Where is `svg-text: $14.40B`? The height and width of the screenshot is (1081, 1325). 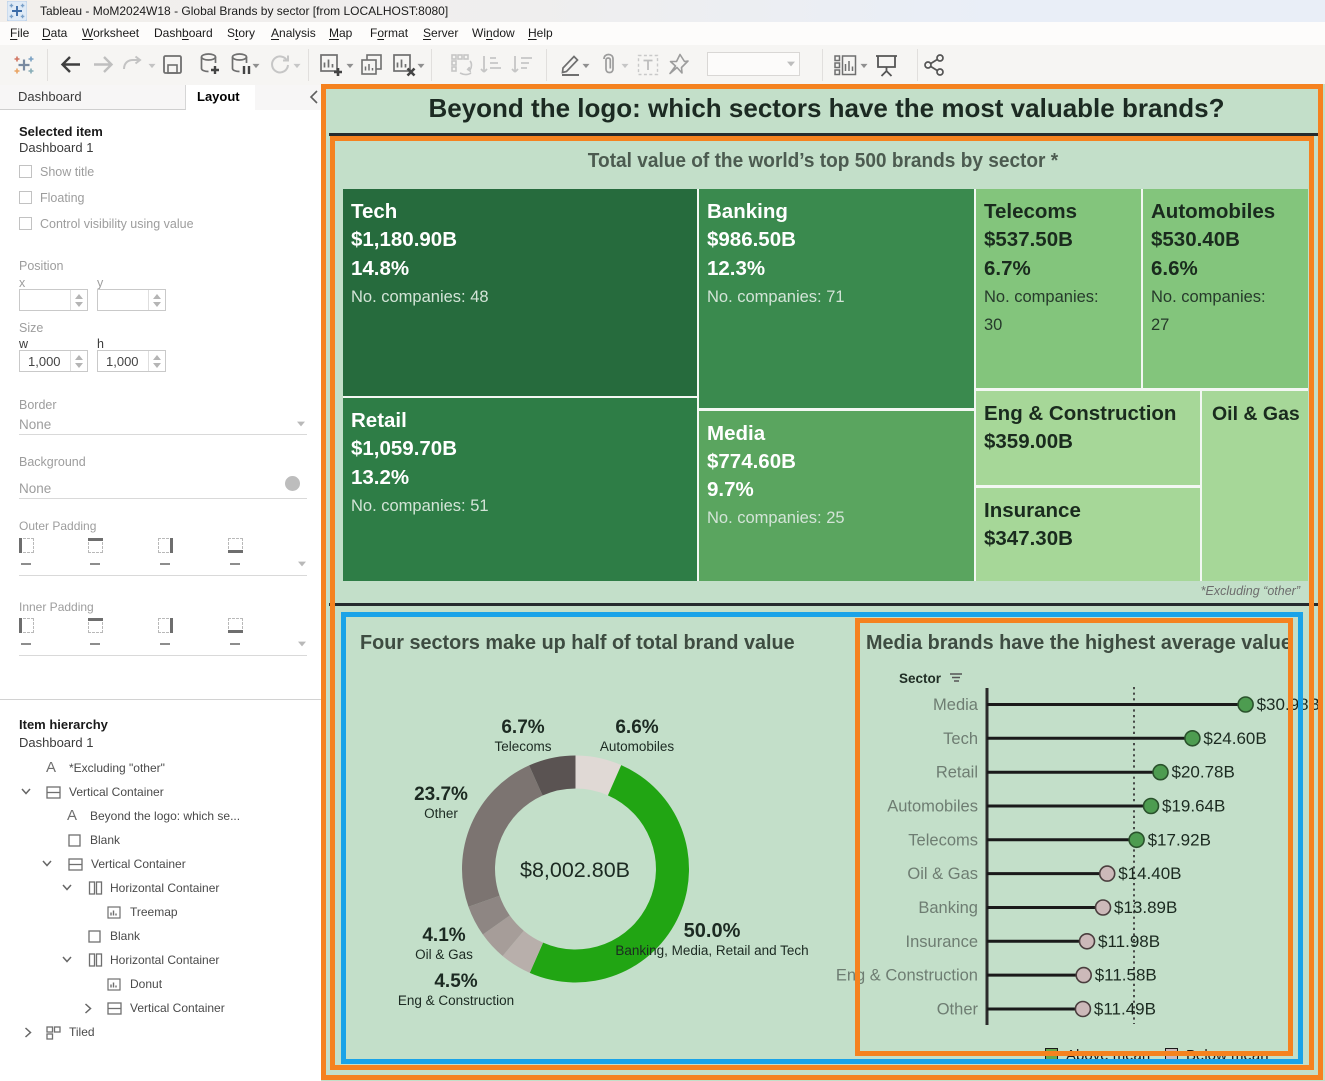 svg-text: $14.40B is located at coordinates (1149, 873).